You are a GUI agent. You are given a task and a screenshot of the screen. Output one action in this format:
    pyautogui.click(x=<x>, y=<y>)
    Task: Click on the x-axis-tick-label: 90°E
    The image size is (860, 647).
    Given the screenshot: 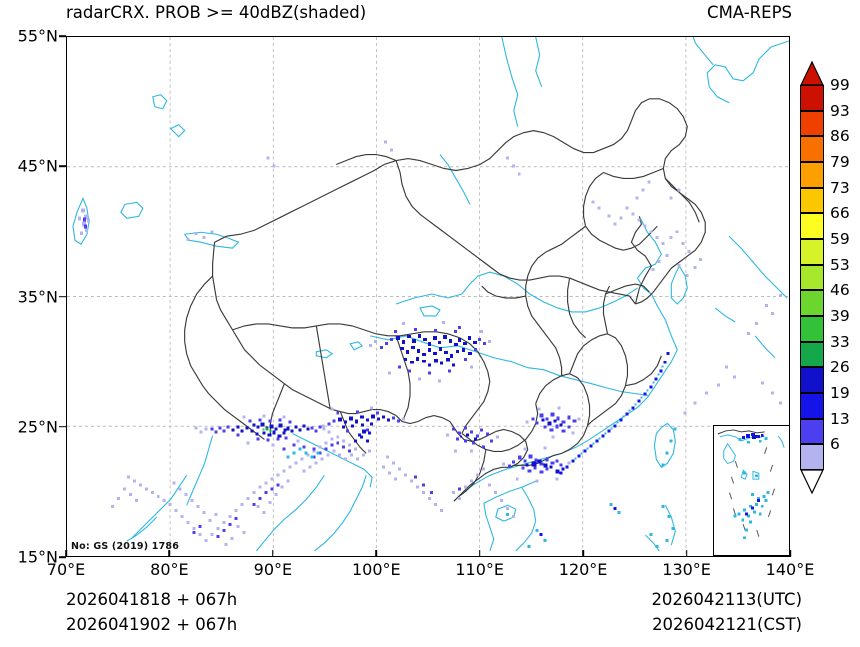 What is the action you would take?
    pyautogui.click(x=273, y=569)
    